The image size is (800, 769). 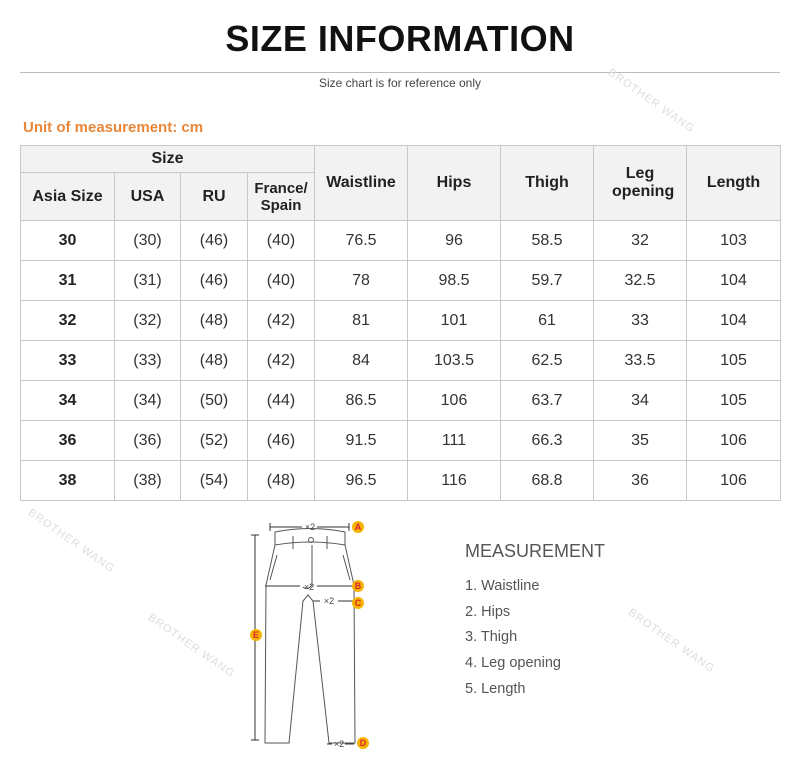 I want to click on cell-france-spain: (44), so click(x=281, y=400).